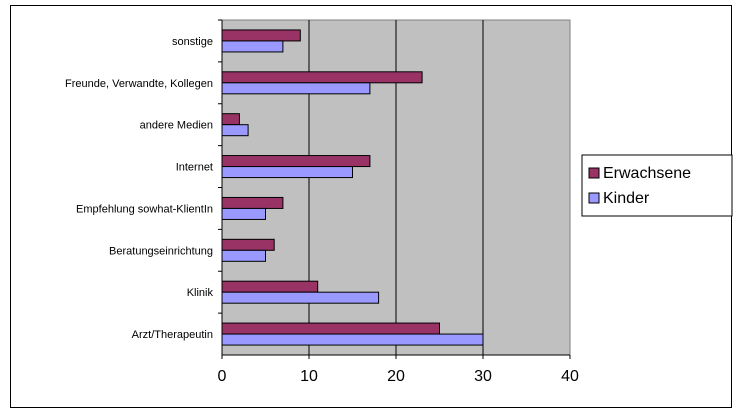 This screenshot has width=736, height=412. What do you see at coordinates (594, 173) in the screenshot?
I see `legend-swatch-erwachsene` at bounding box center [594, 173].